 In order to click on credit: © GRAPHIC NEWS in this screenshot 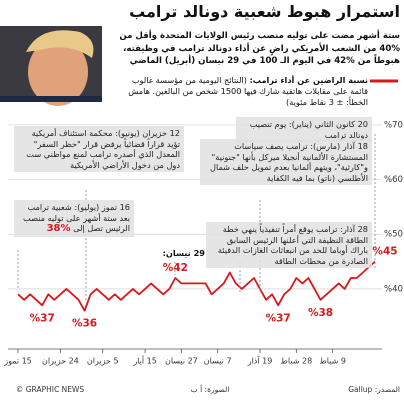, I will do `click(50, 389)`.